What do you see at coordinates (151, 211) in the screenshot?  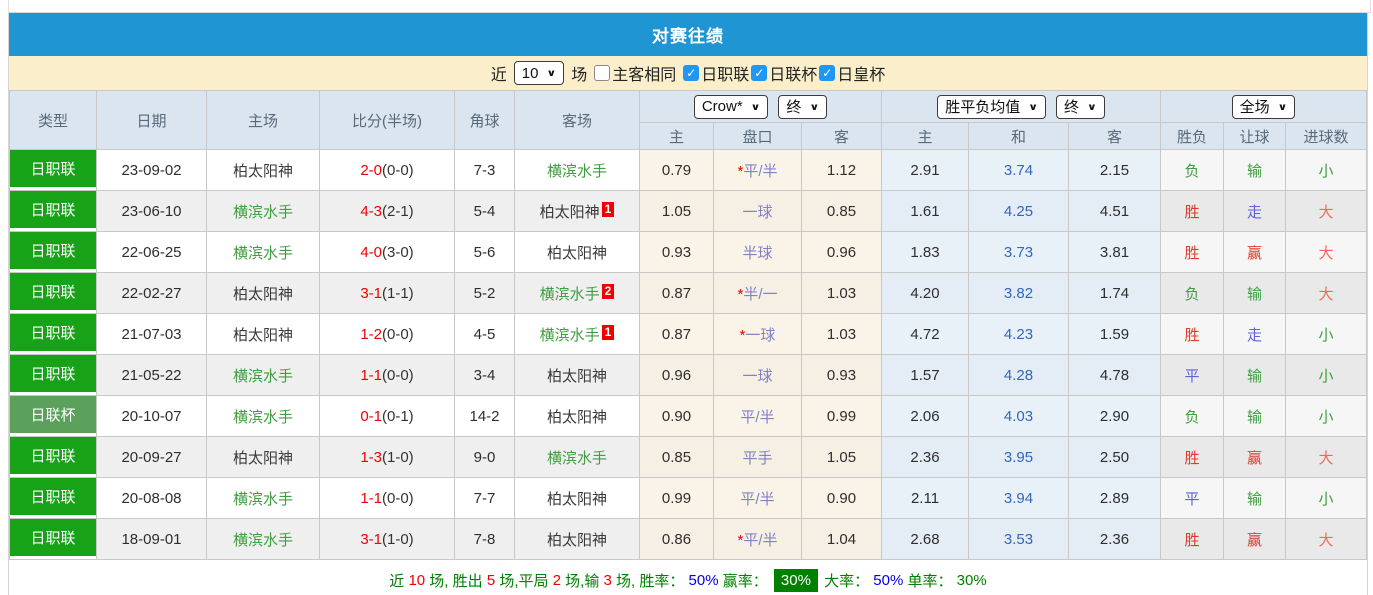 I see `date-cell: 23-06-10` at bounding box center [151, 211].